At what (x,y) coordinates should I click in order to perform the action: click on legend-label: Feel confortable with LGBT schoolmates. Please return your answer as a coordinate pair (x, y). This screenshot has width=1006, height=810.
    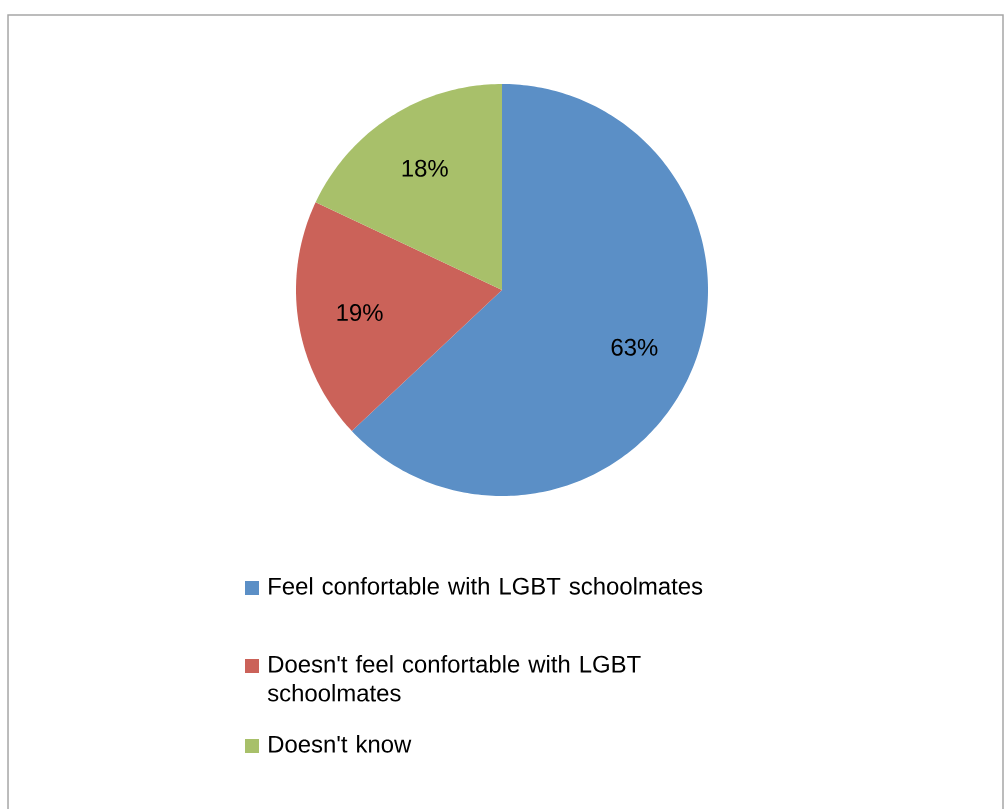
    Looking at the image, I should click on (486, 586).